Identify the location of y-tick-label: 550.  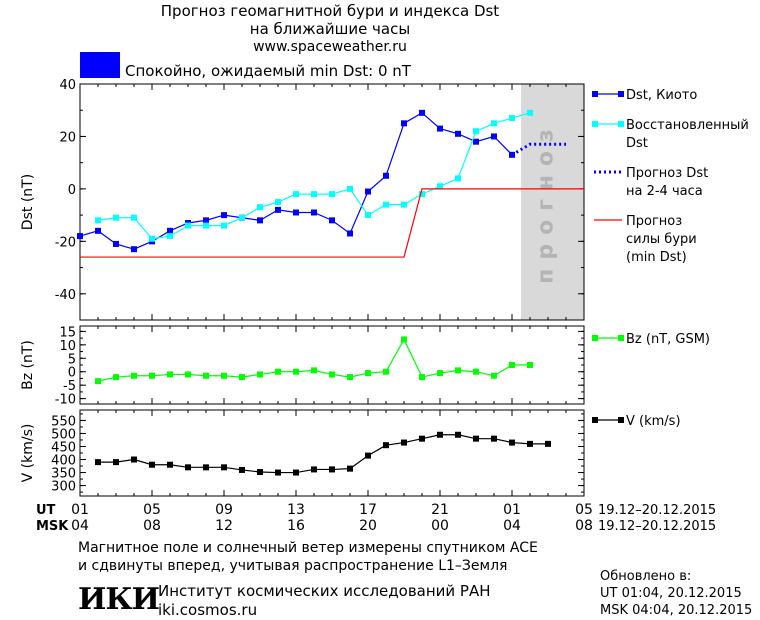
(63, 421).